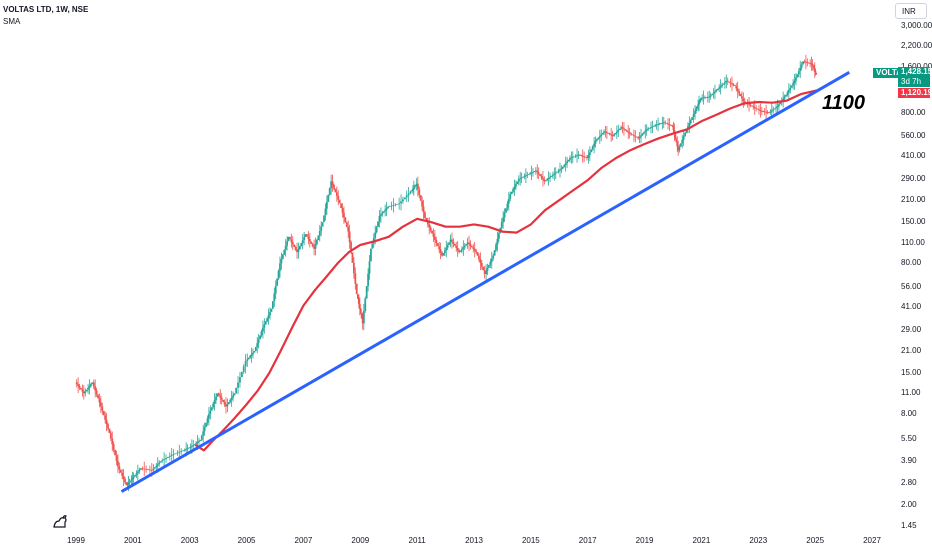 The height and width of the screenshot is (550, 932). What do you see at coordinates (911, 263) in the screenshot?
I see `y-tick-label: 80.00` at bounding box center [911, 263].